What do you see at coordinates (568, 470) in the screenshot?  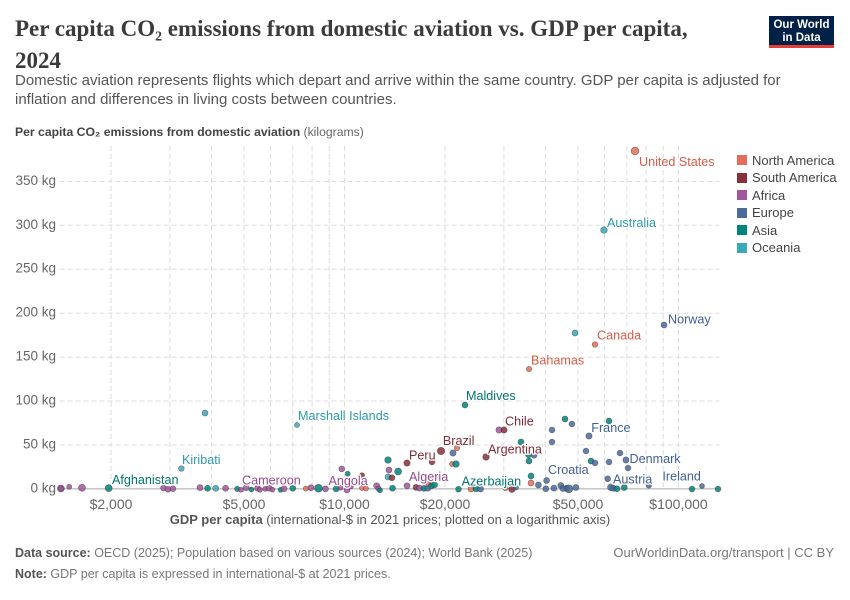 I see `svg-text: Croatia` at bounding box center [568, 470].